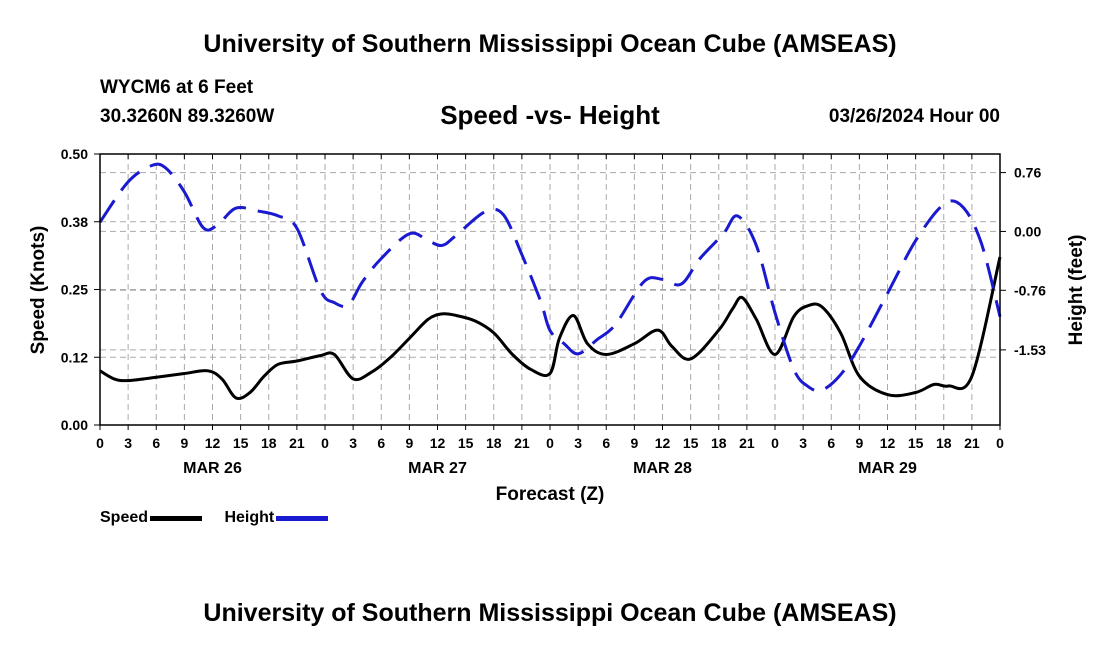  I want to click on y2-tick-label: -1.53, so click(1030, 350).